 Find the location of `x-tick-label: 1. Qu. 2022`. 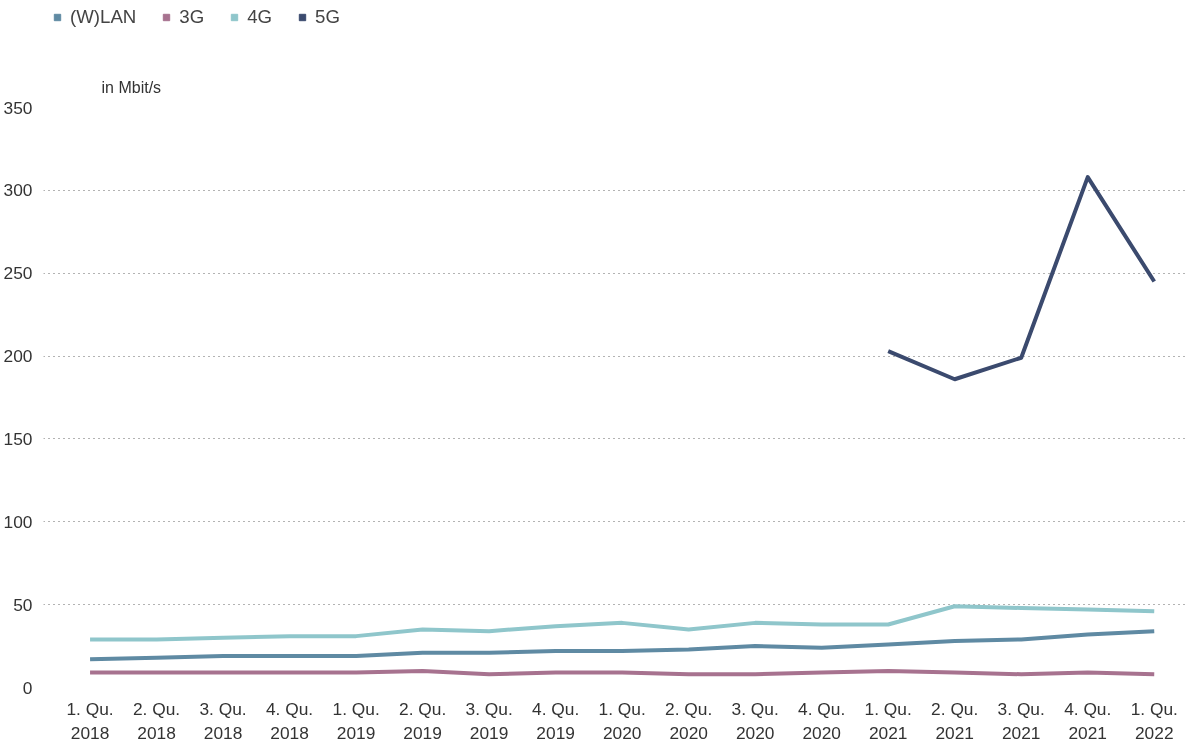

x-tick-label: 1. Qu. 2022 is located at coordinates (1154, 720).